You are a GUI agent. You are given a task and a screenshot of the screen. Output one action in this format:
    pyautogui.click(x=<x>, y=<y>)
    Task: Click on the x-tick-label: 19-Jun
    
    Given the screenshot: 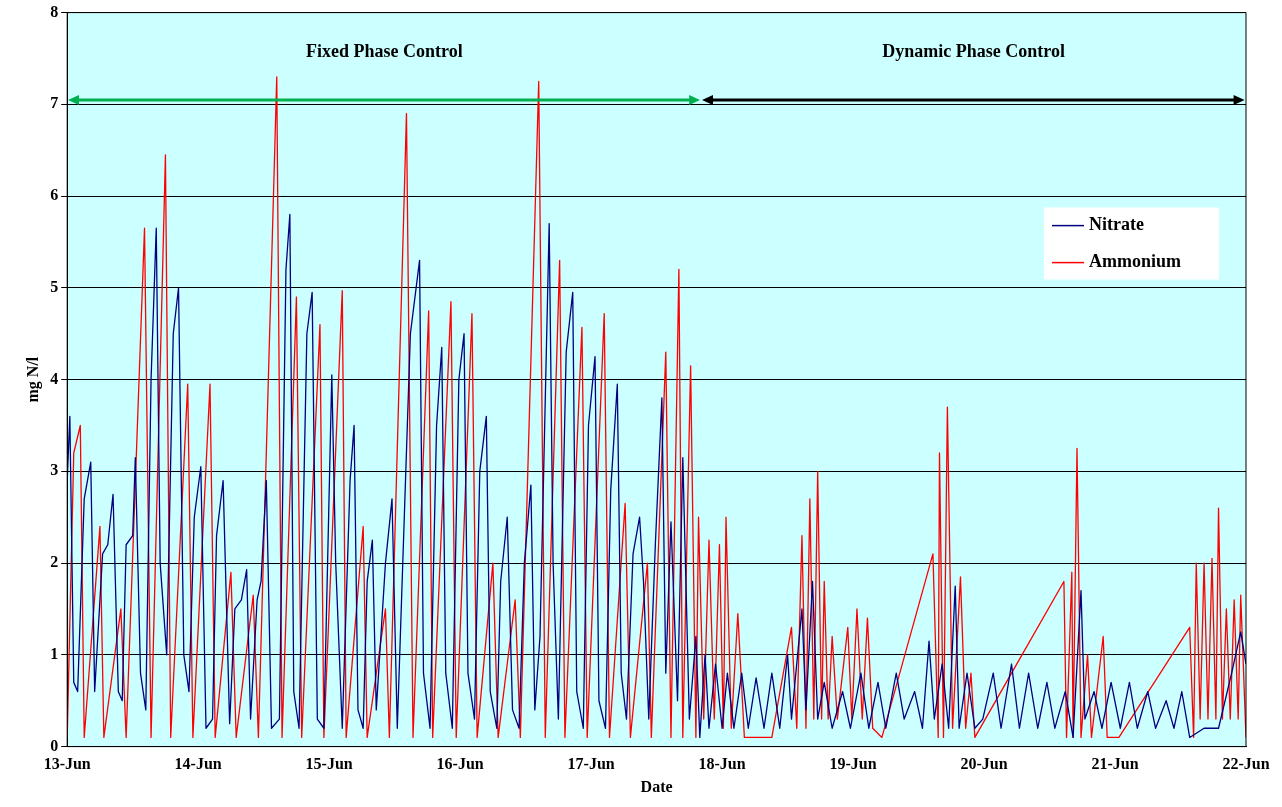 What is the action you would take?
    pyautogui.click(x=853, y=764)
    